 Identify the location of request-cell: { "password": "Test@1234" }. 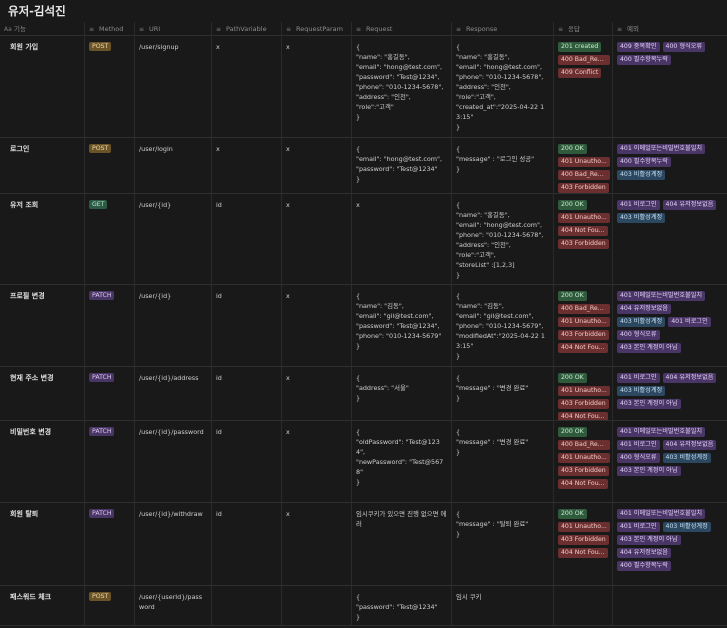
(401, 605).